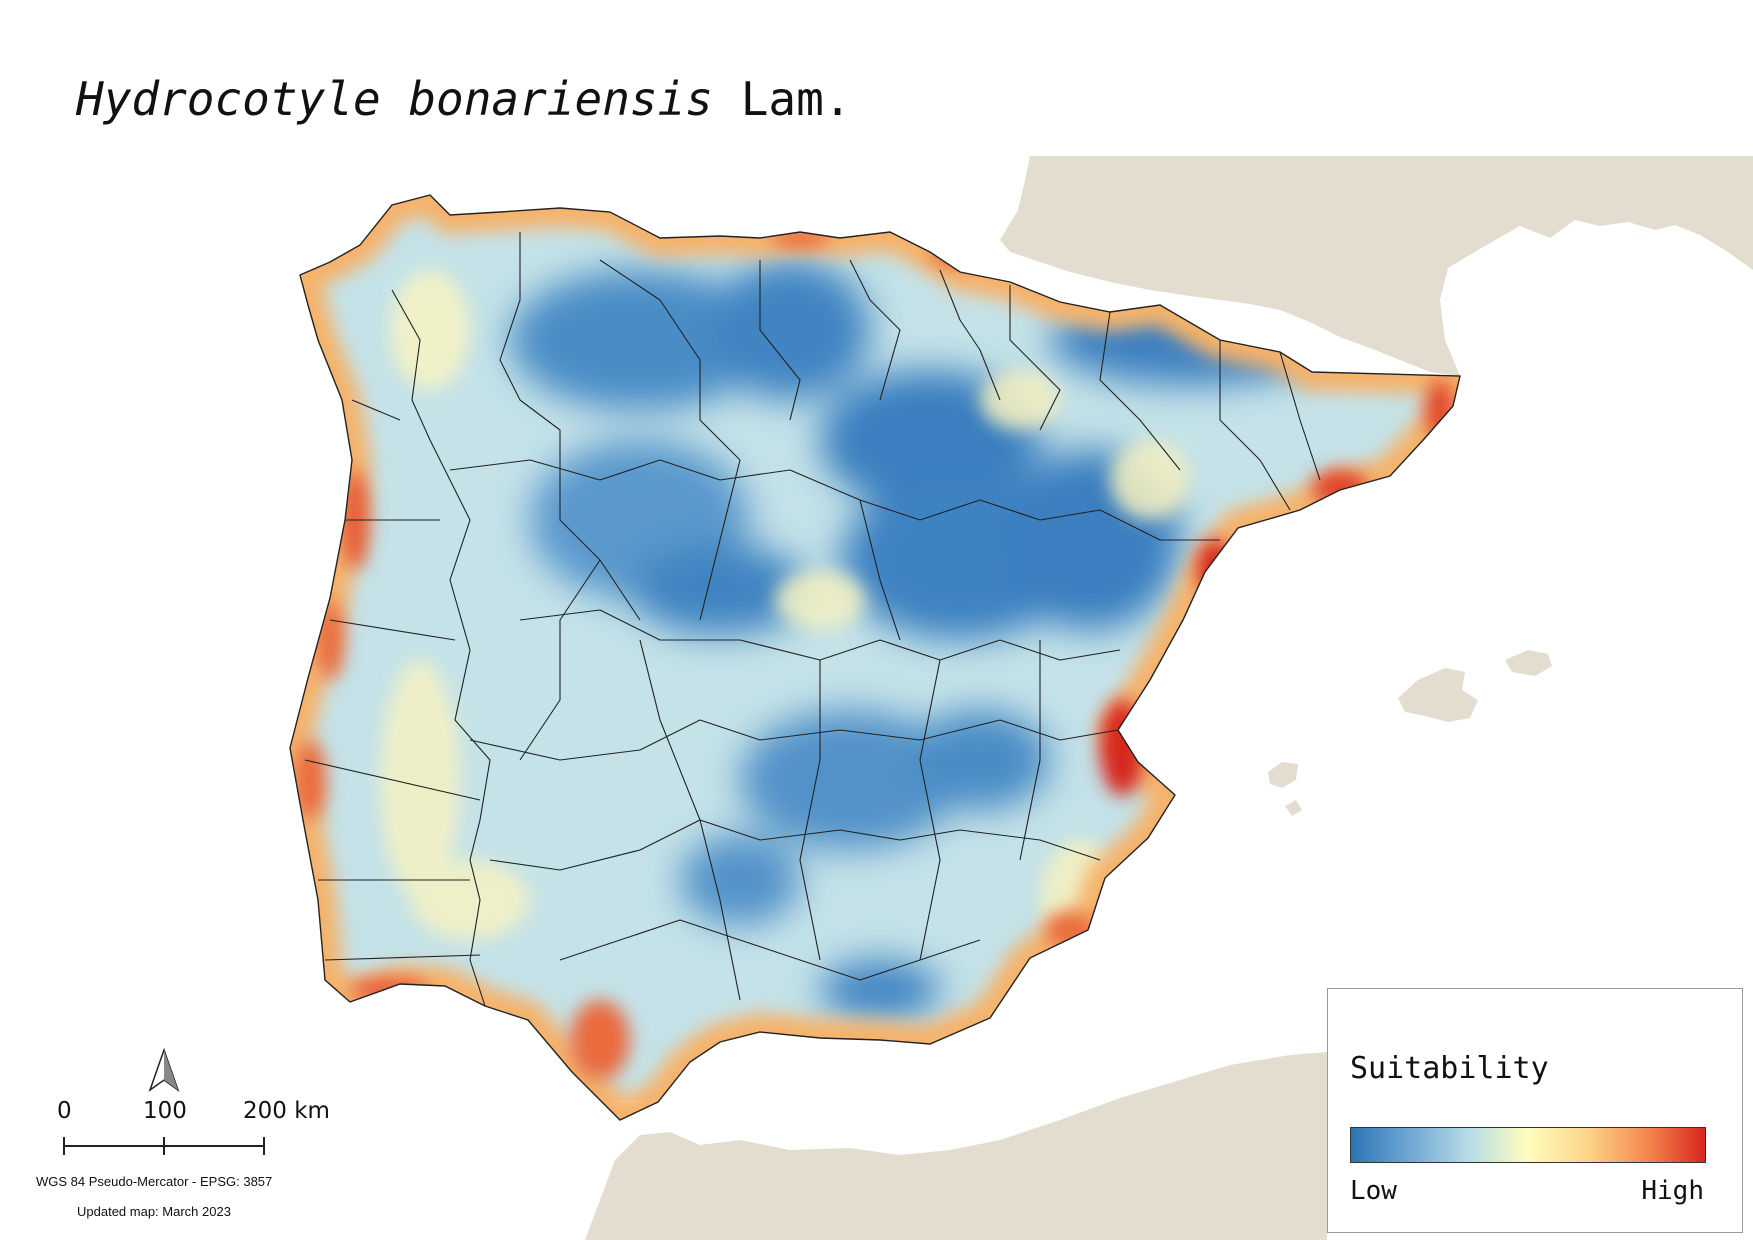  Describe the element at coordinates (1672, 1191) in the screenshot. I see `legend-high-label: High` at that location.